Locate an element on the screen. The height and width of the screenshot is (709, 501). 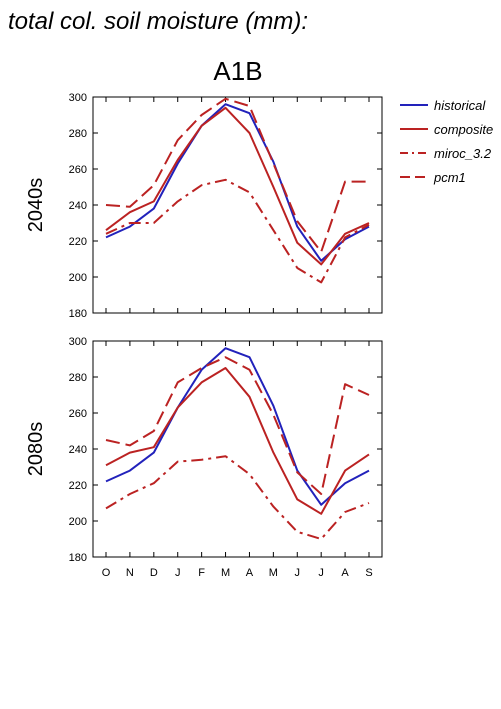
x-tick-label: F is located at coordinates (201, 573).